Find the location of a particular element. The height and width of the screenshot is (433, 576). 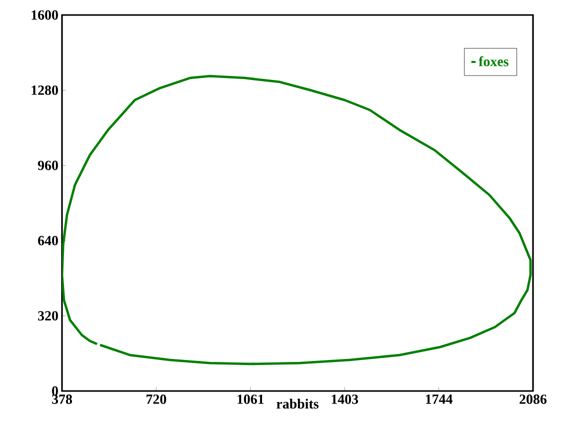

x-axis-title: rabbits is located at coordinates (297, 403).